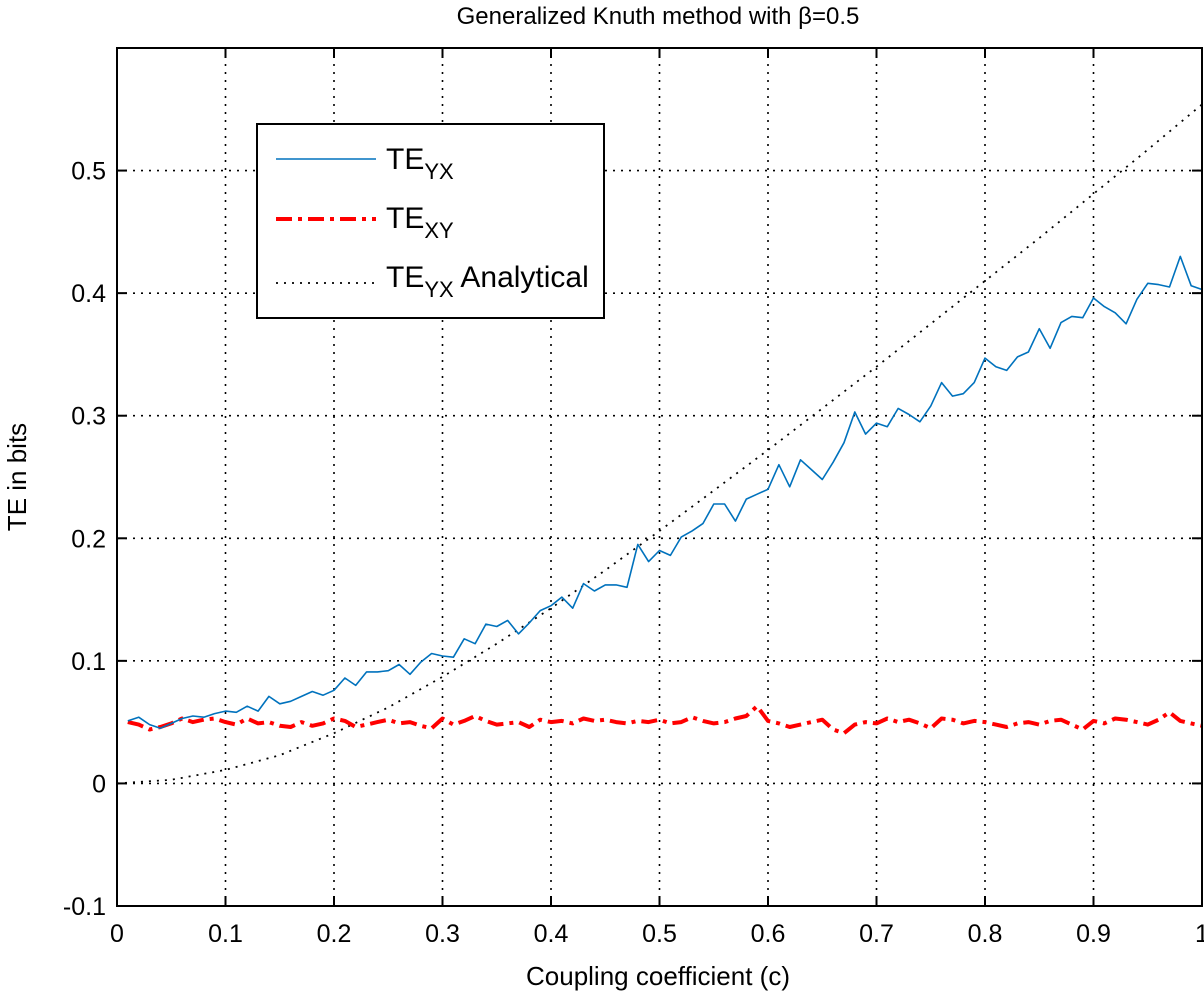  I want to click on y-tick-label: 0.5, so click(88, 172).